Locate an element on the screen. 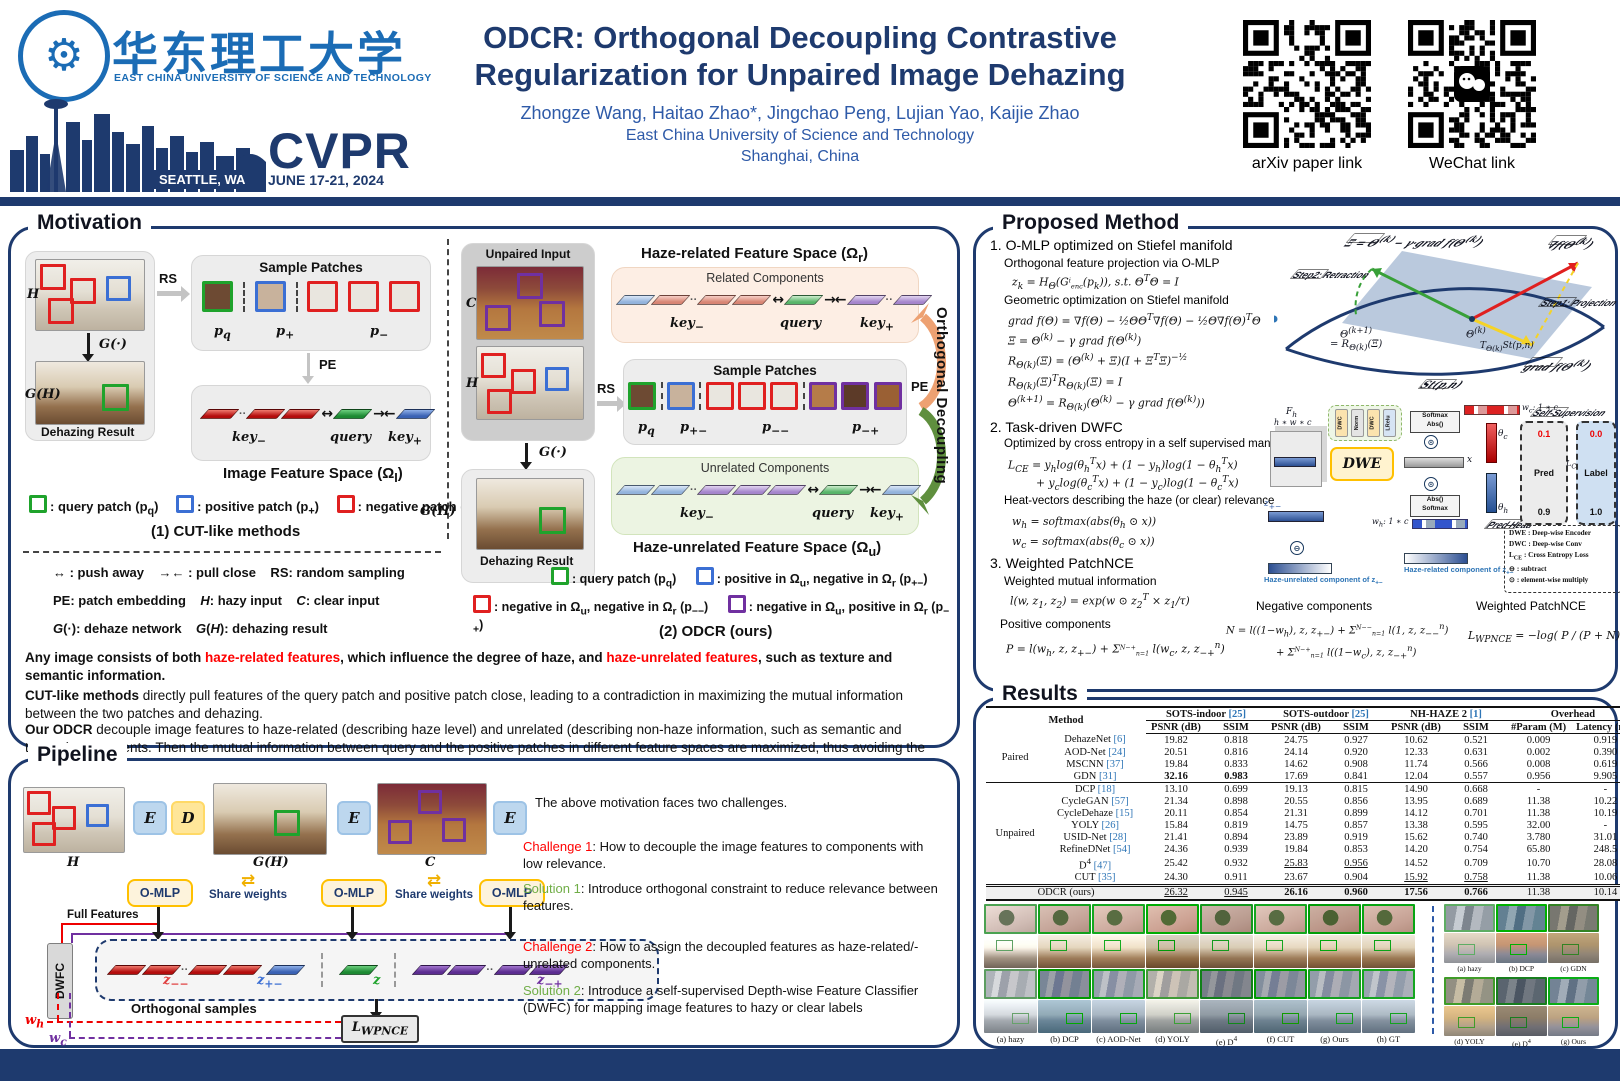 The image size is (1620, 1081). metric-value: 0.002 is located at coordinates (1538, 752).